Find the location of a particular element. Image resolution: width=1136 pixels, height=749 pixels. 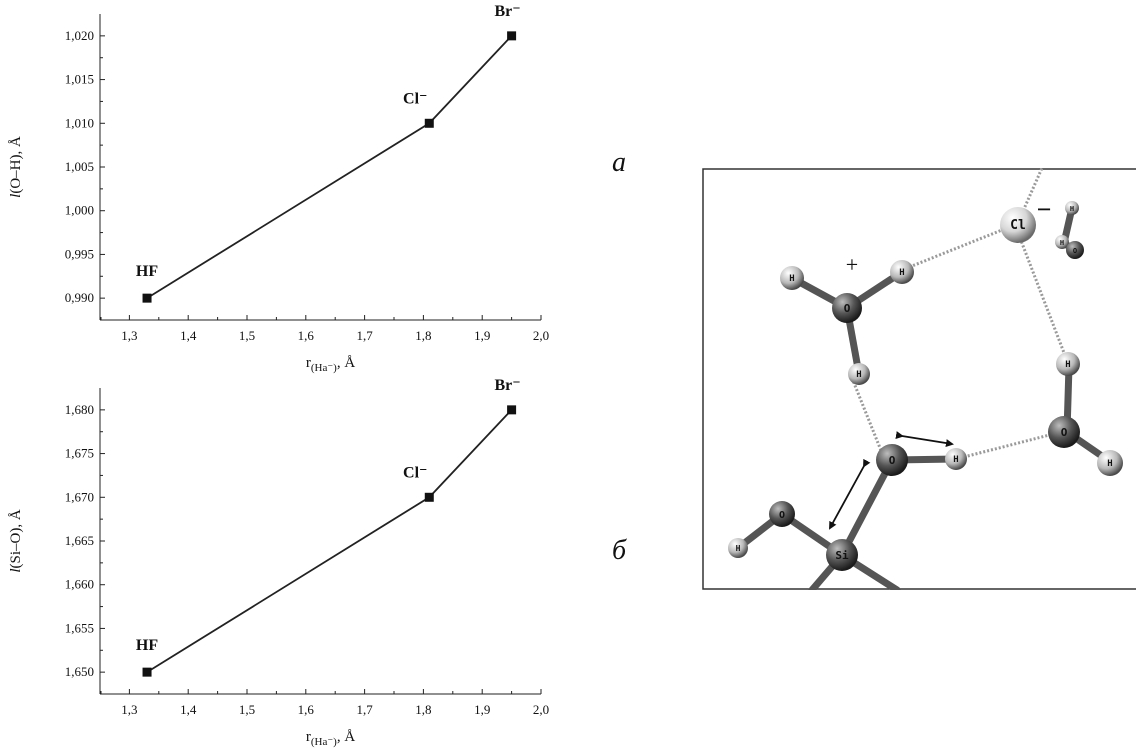

y-tick-label: 0,995 is located at coordinates (79, 253).